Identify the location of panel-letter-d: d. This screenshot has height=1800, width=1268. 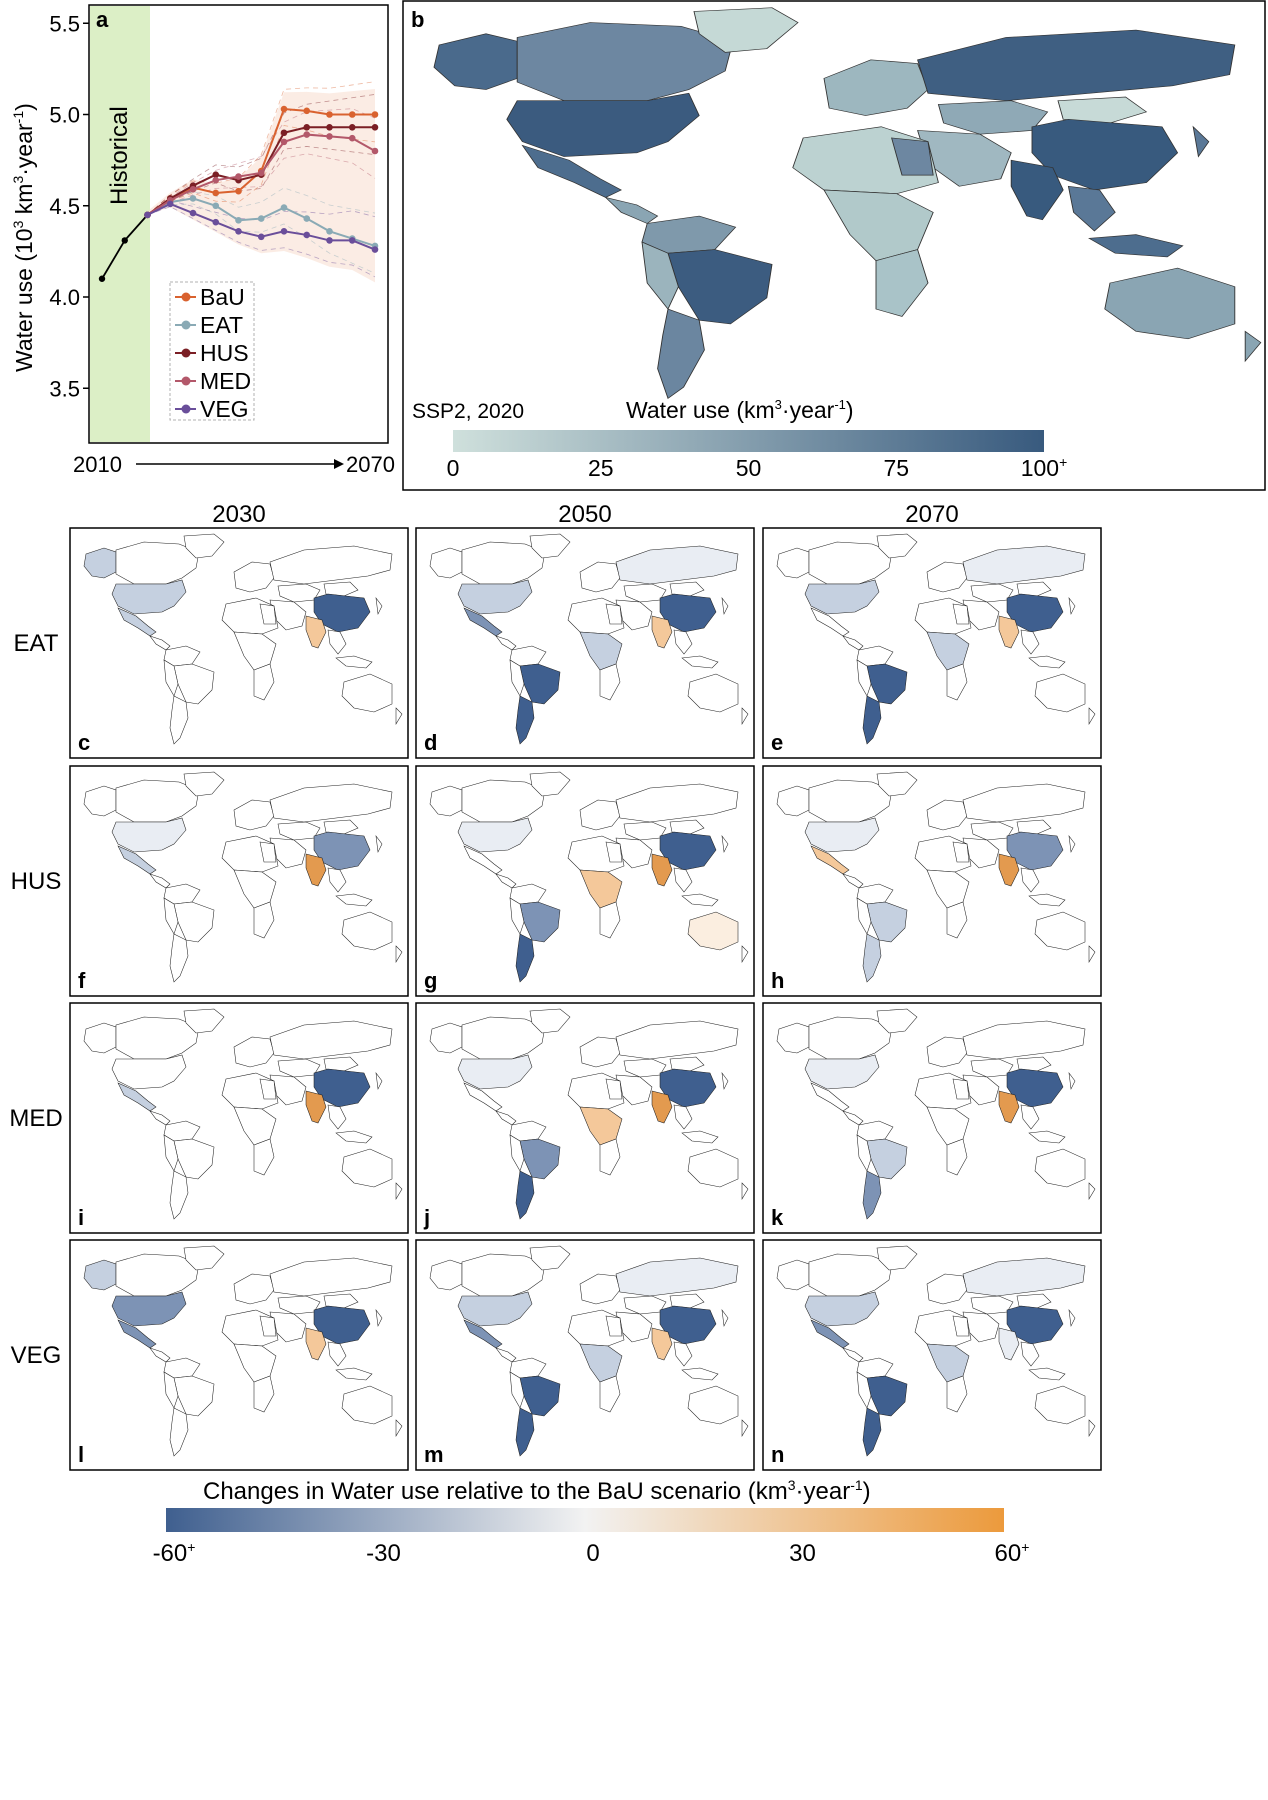
(430, 742).